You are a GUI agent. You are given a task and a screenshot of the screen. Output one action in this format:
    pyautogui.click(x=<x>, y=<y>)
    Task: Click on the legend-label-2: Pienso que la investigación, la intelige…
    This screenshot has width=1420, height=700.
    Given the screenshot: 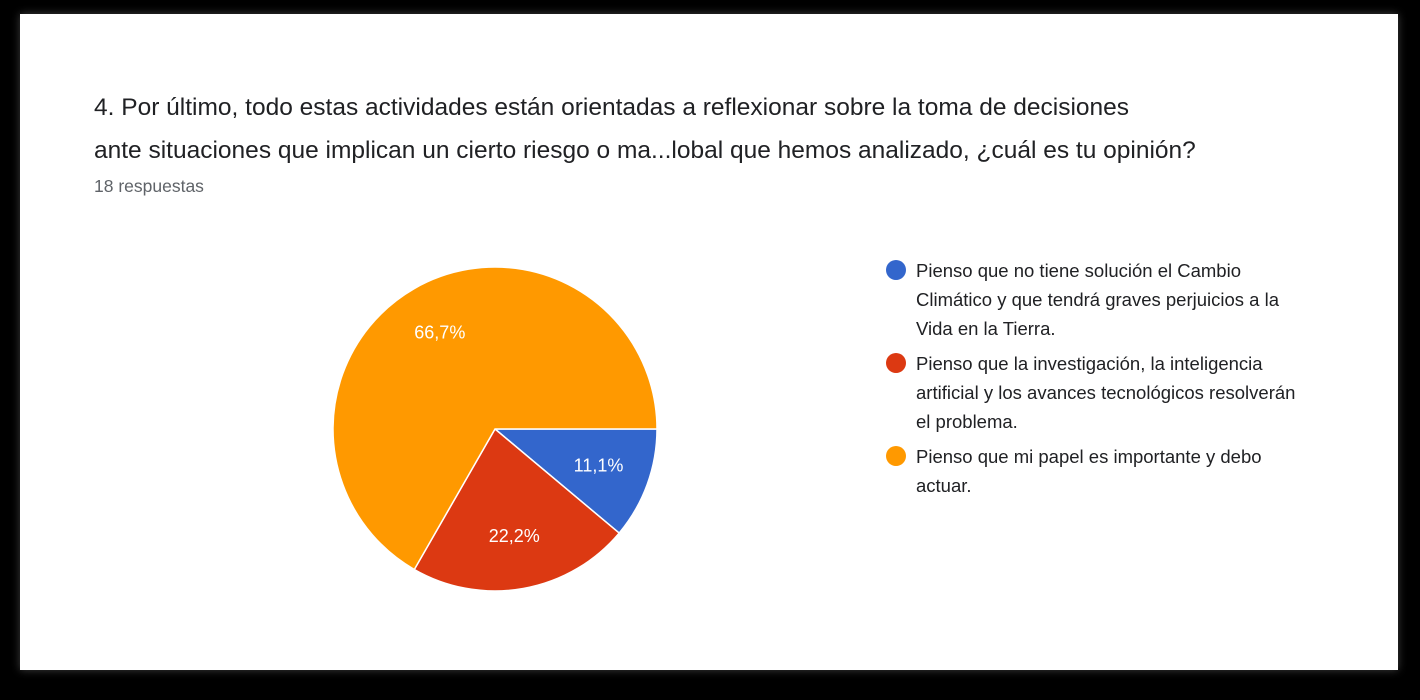 What is the action you would take?
    pyautogui.click(x=1106, y=392)
    